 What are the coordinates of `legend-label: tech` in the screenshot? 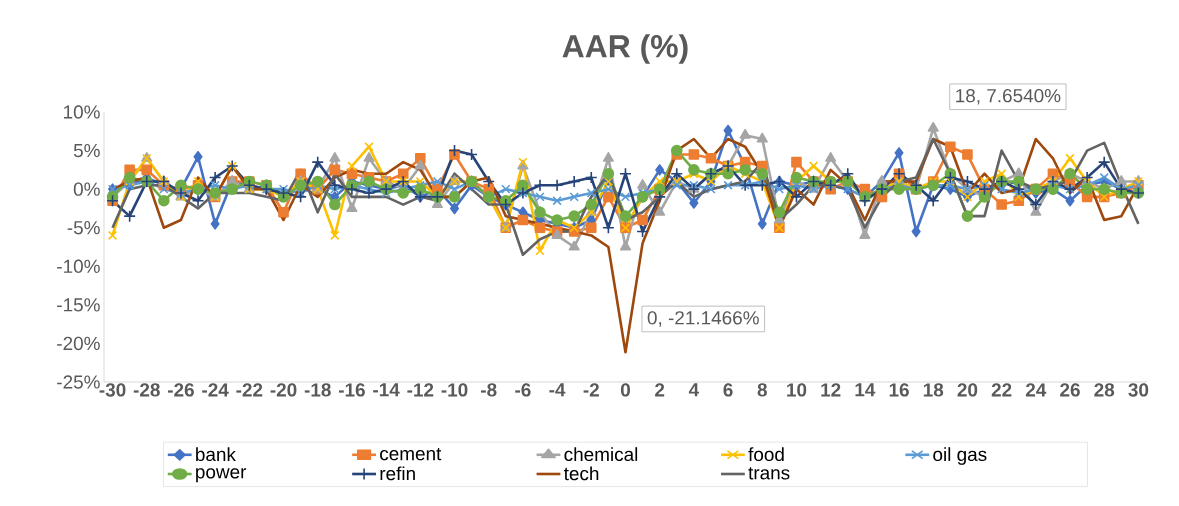 It's located at (581, 473).